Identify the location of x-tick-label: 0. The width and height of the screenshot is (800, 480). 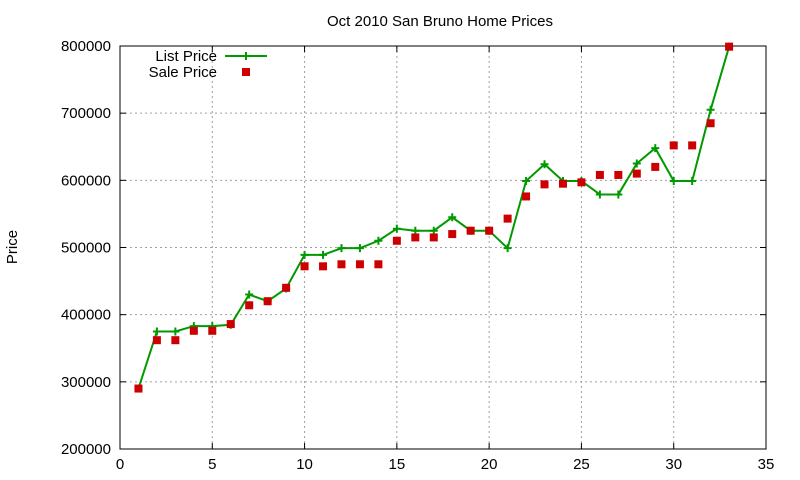
(120, 464).